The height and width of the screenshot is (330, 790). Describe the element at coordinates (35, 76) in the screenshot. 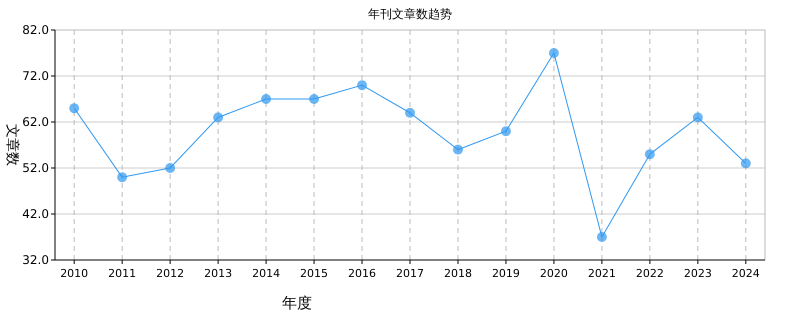

I see `y-tick-label: 72.0` at that location.